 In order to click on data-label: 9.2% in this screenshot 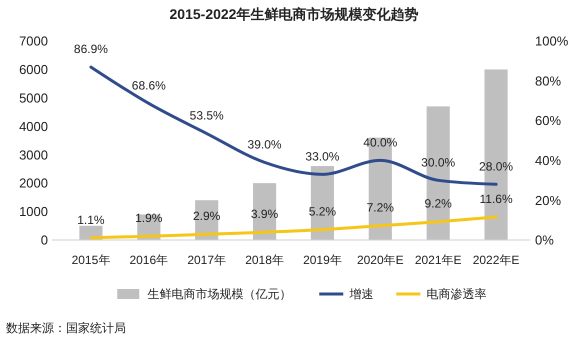, I will do `click(438, 203)`.